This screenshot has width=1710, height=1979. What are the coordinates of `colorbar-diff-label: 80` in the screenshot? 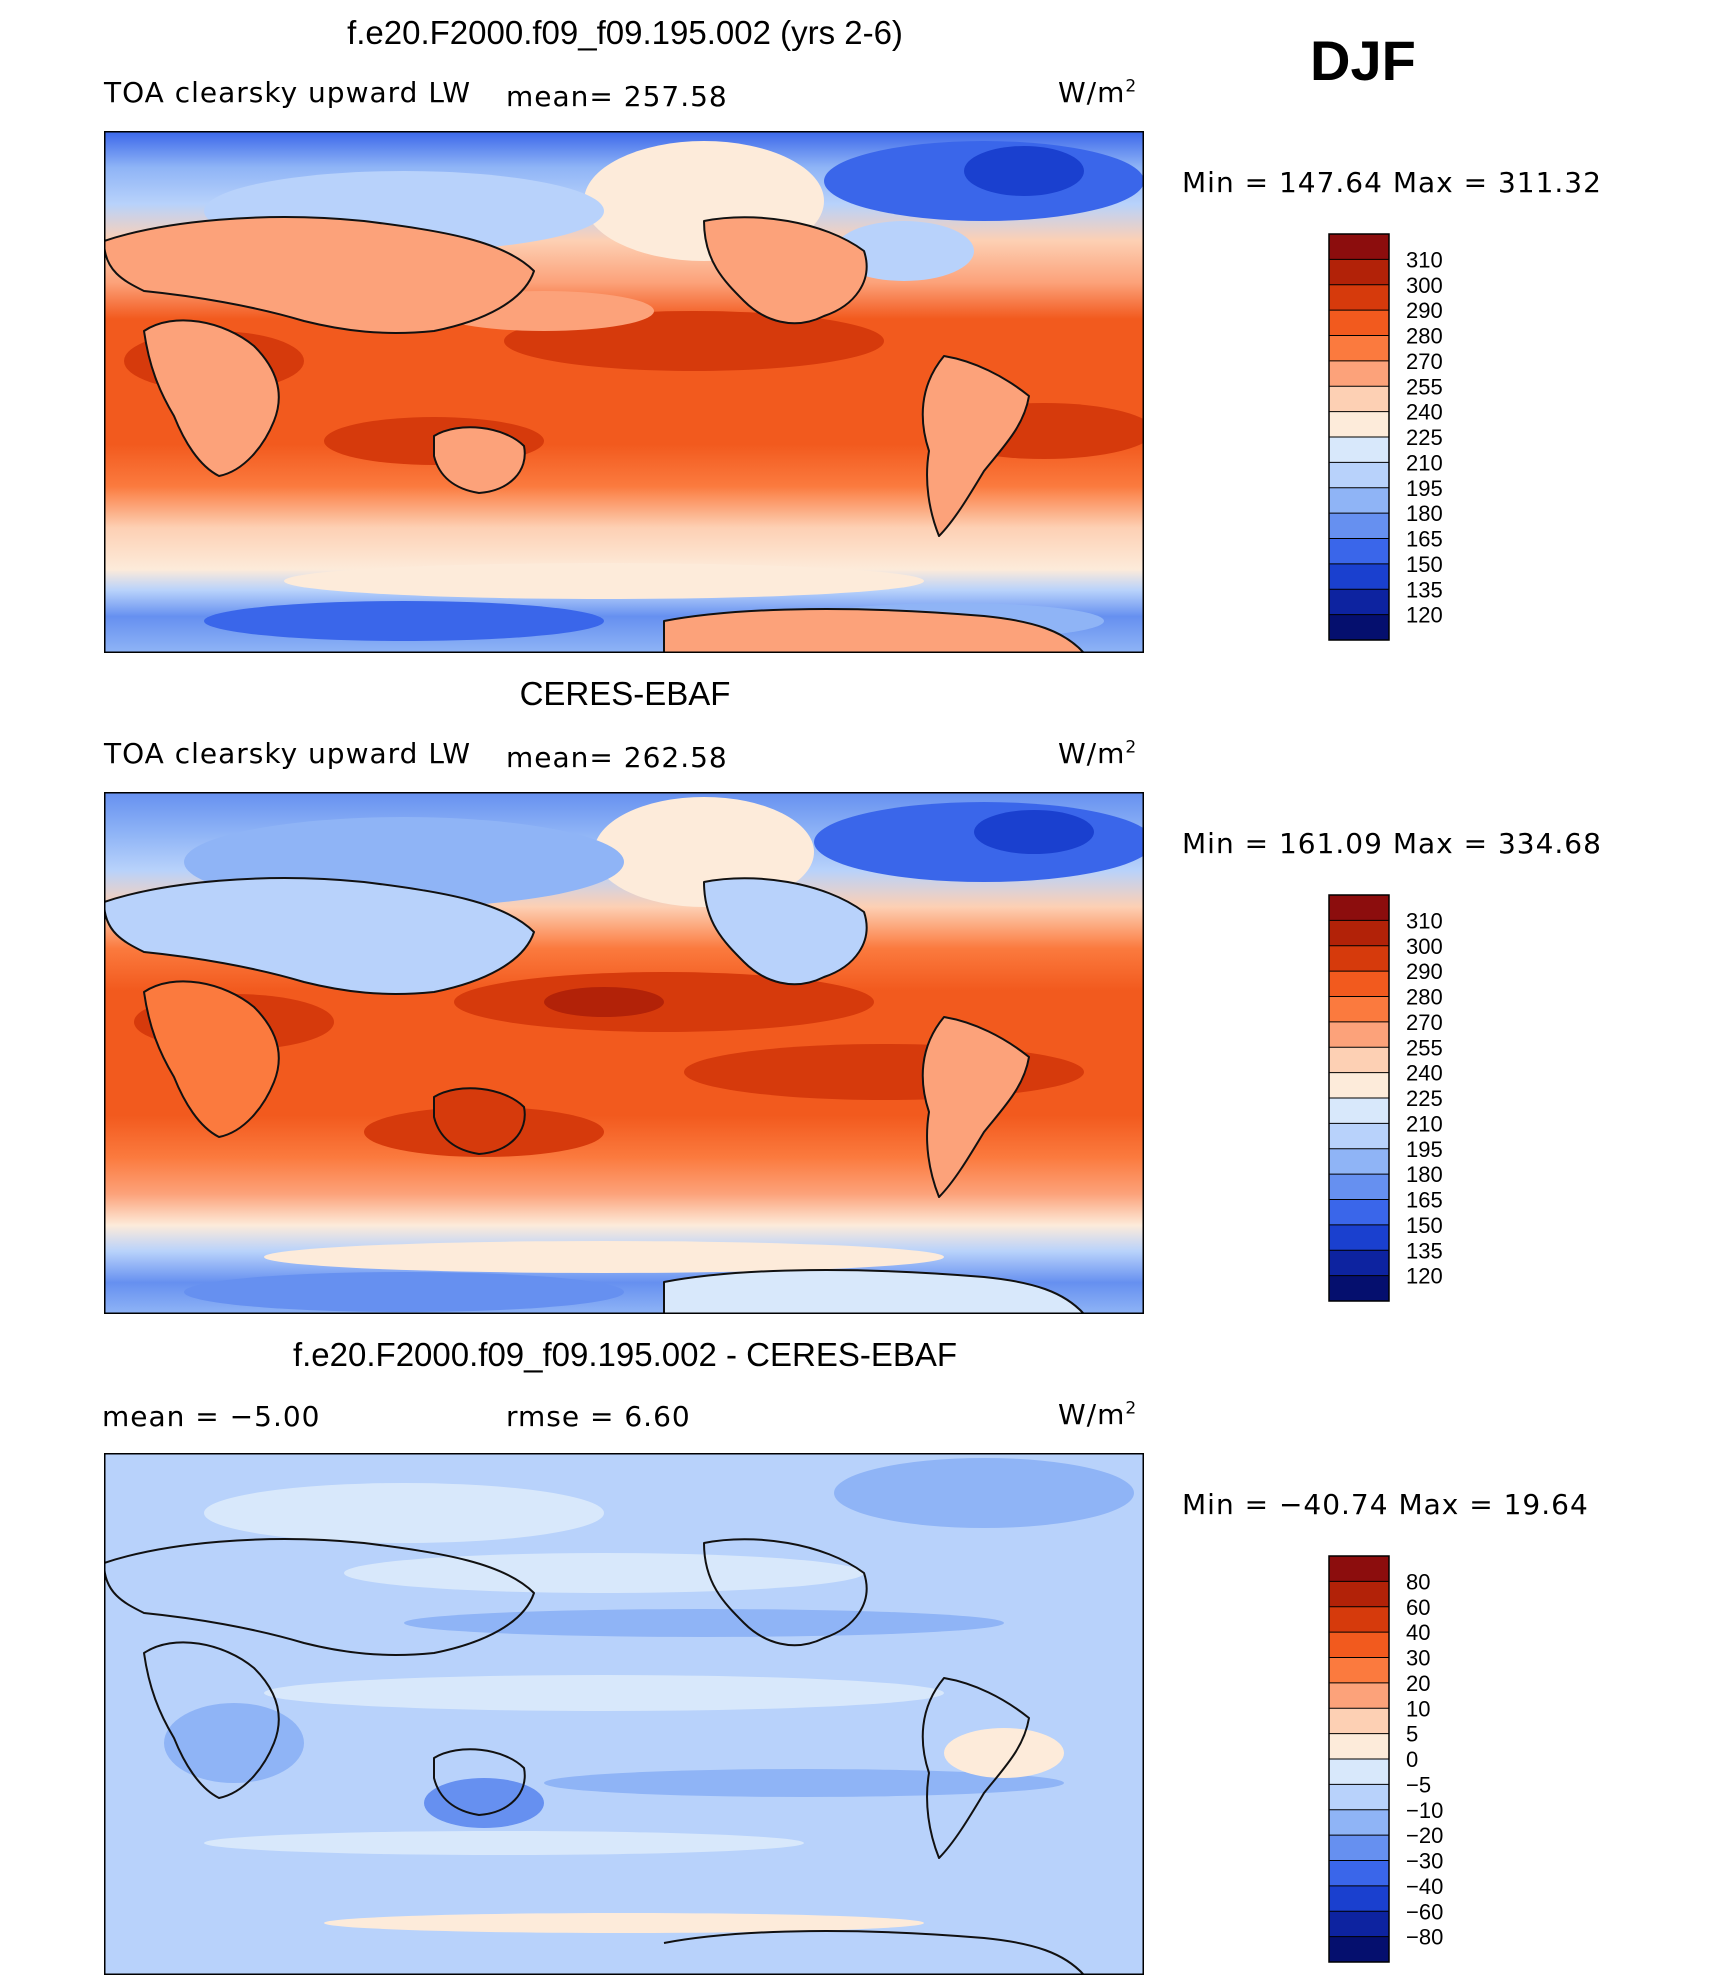 It's located at (1418, 1581).